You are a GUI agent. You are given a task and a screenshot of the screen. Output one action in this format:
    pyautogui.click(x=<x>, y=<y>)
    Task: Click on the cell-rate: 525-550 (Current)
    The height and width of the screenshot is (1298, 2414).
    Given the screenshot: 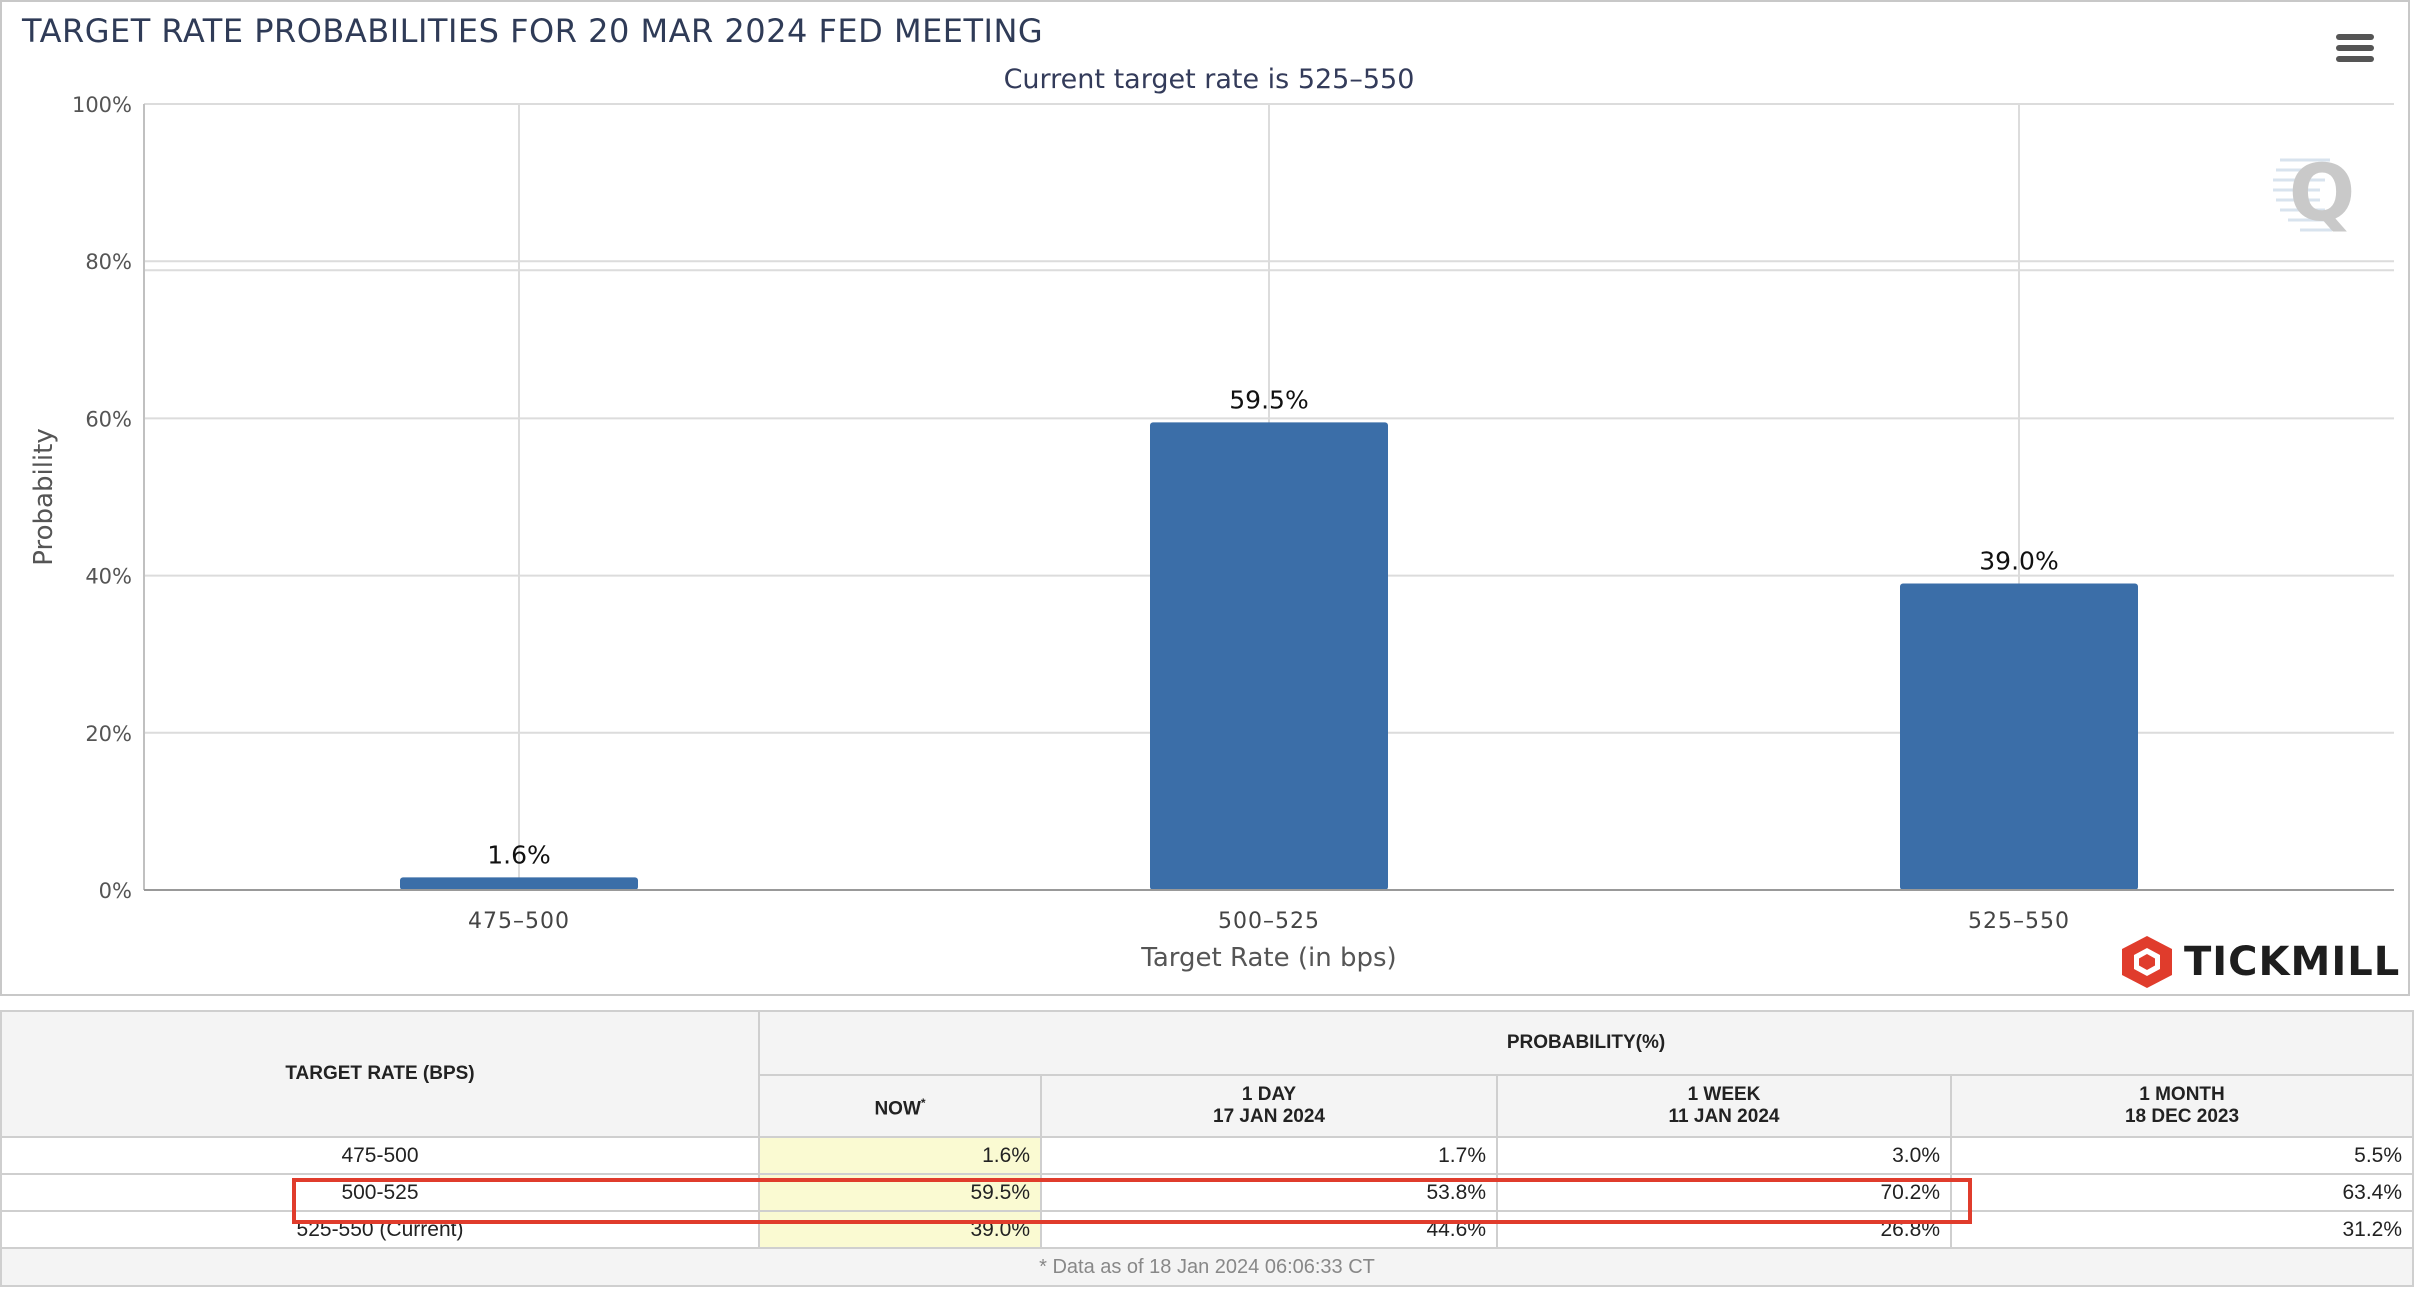 What is the action you would take?
    pyautogui.click(x=380, y=1229)
    